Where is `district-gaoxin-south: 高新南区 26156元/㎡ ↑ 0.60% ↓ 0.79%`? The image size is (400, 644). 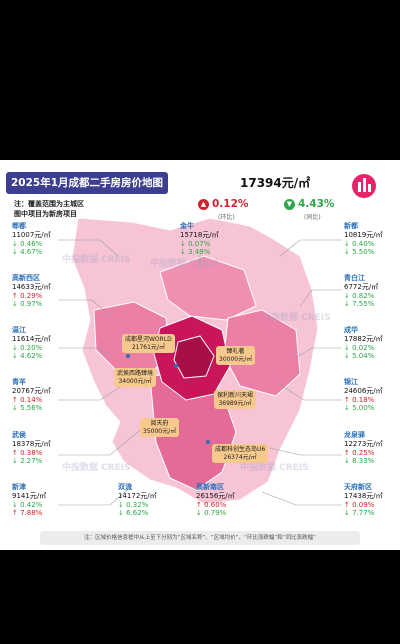 district-gaoxin-south: 高新南区 26156元/㎡ ↑ 0.60% ↓ 0.79% is located at coordinates (215, 500).